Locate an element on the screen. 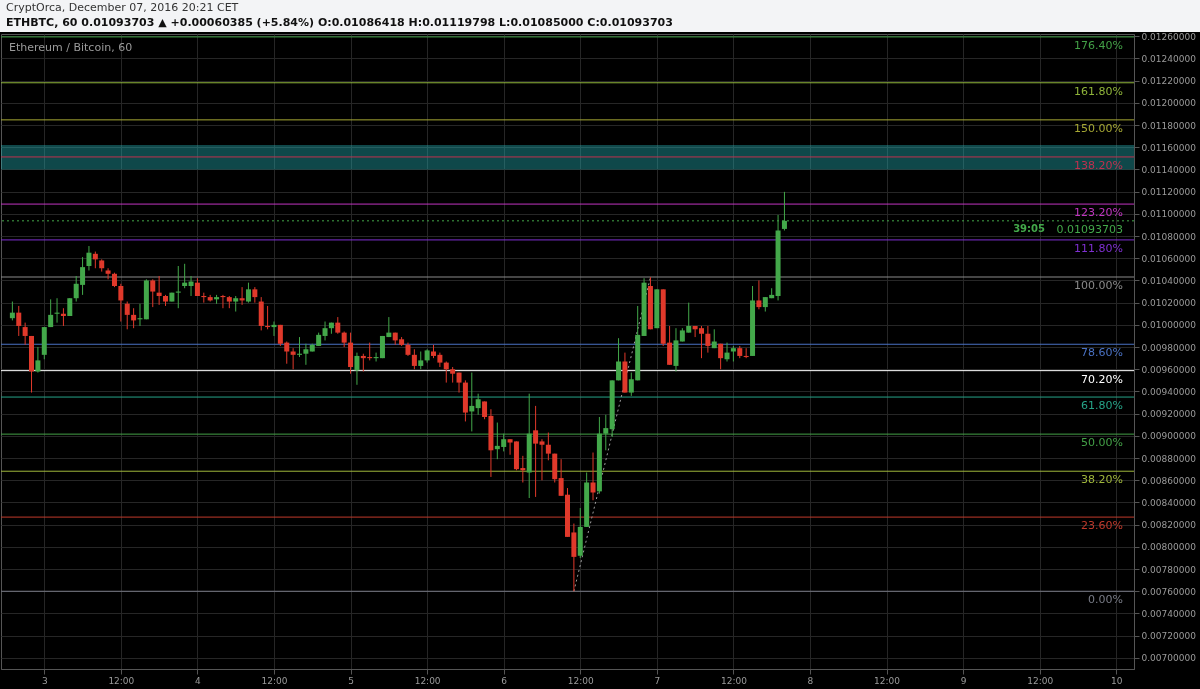 This screenshot has width=1200, height=689. y-tick-label: 0.01100000 is located at coordinates (1169, 214).